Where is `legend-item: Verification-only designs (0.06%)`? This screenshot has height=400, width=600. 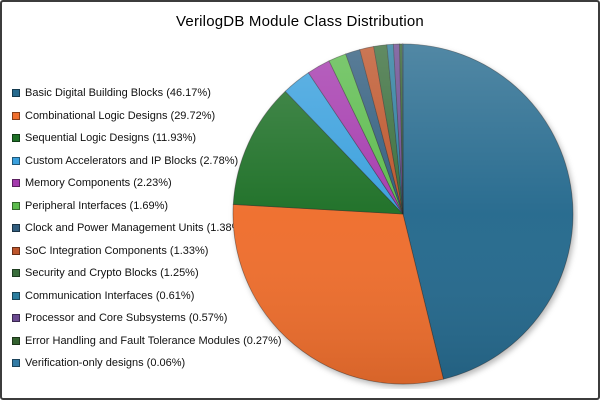 legend-item: Verification-only designs (0.06%) is located at coordinates (147, 363).